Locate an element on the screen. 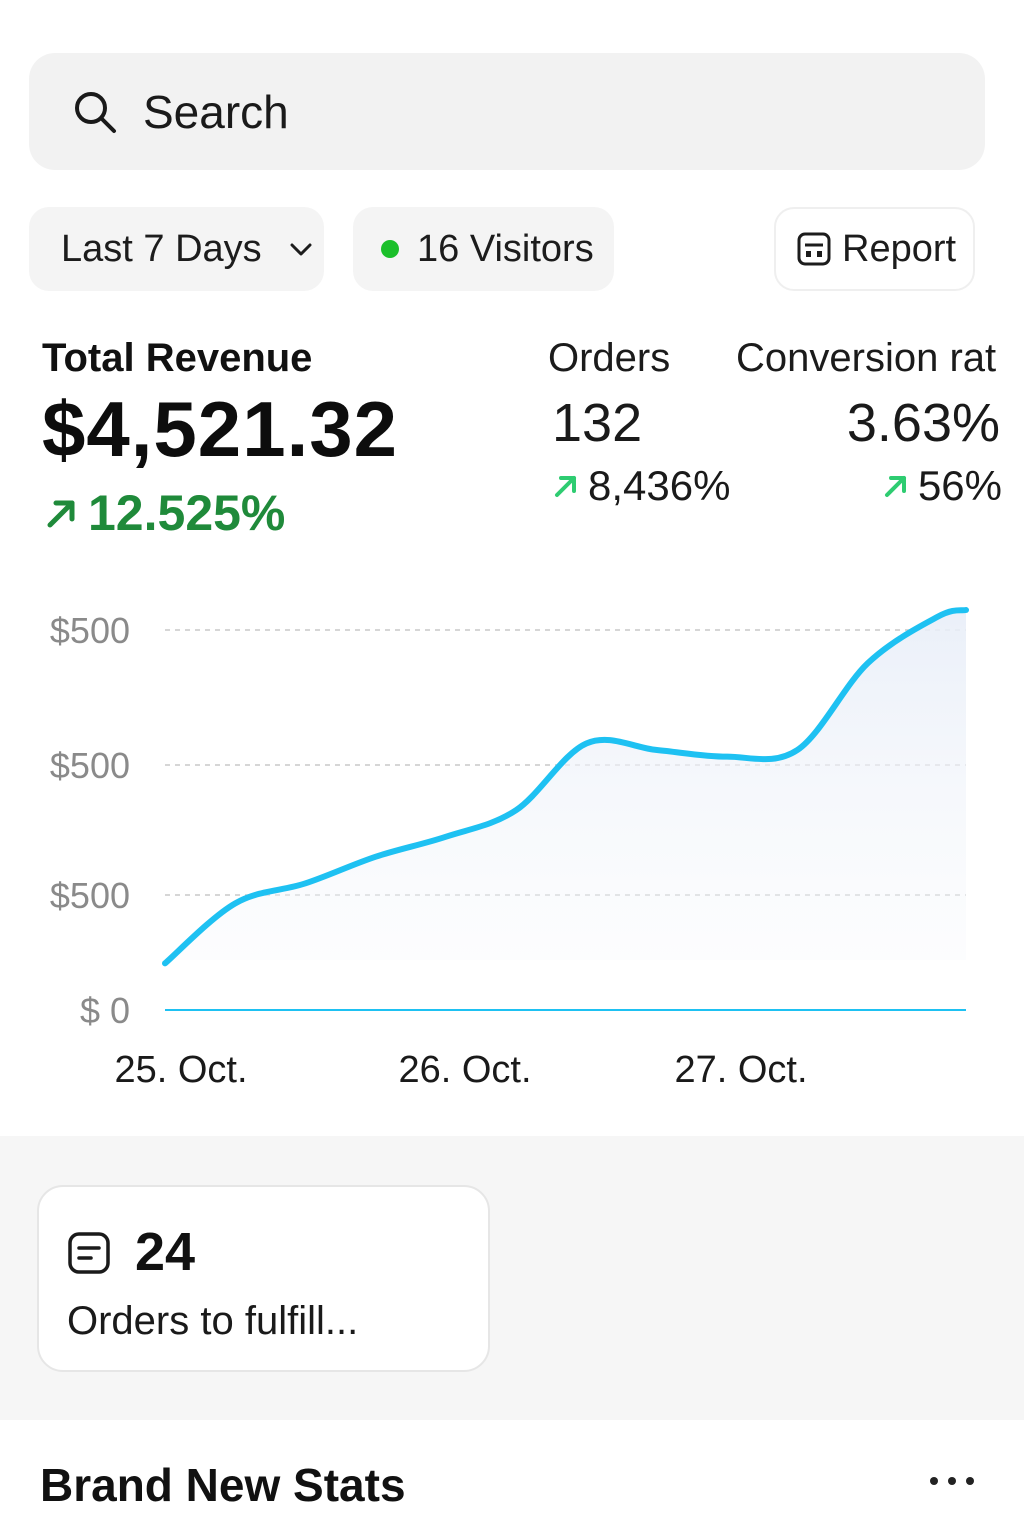 The image size is (1024, 1536). orders-value: 132 is located at coordinates (597, 423).